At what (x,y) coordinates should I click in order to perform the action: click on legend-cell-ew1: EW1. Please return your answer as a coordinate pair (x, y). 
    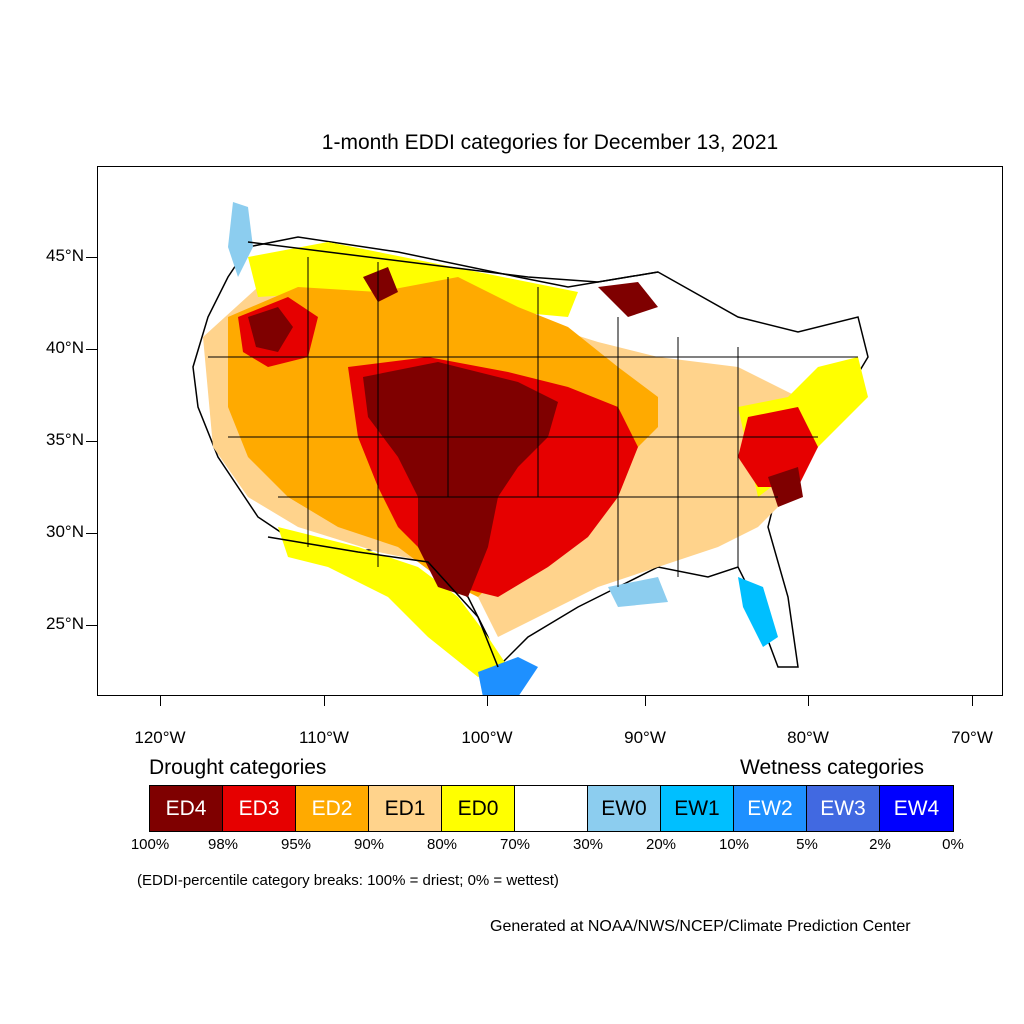
    Looking at the image, I should click on (697, 808).